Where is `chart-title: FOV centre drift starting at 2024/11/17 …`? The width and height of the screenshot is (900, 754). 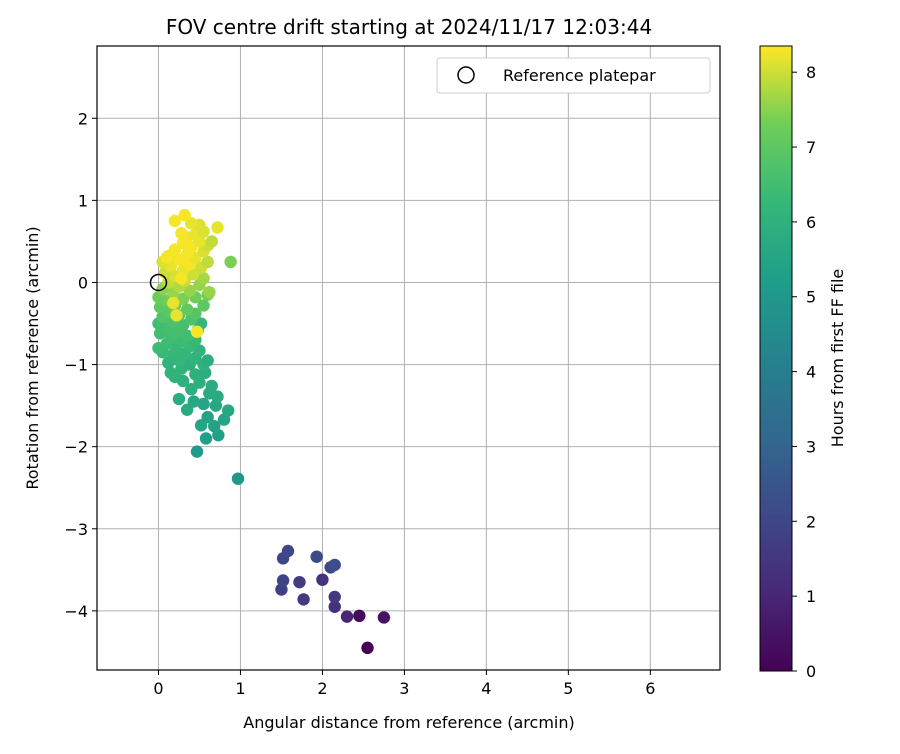 chart-title: FOV centre drift starting at 2024/11/17 … is located at coordinates (409, 27).